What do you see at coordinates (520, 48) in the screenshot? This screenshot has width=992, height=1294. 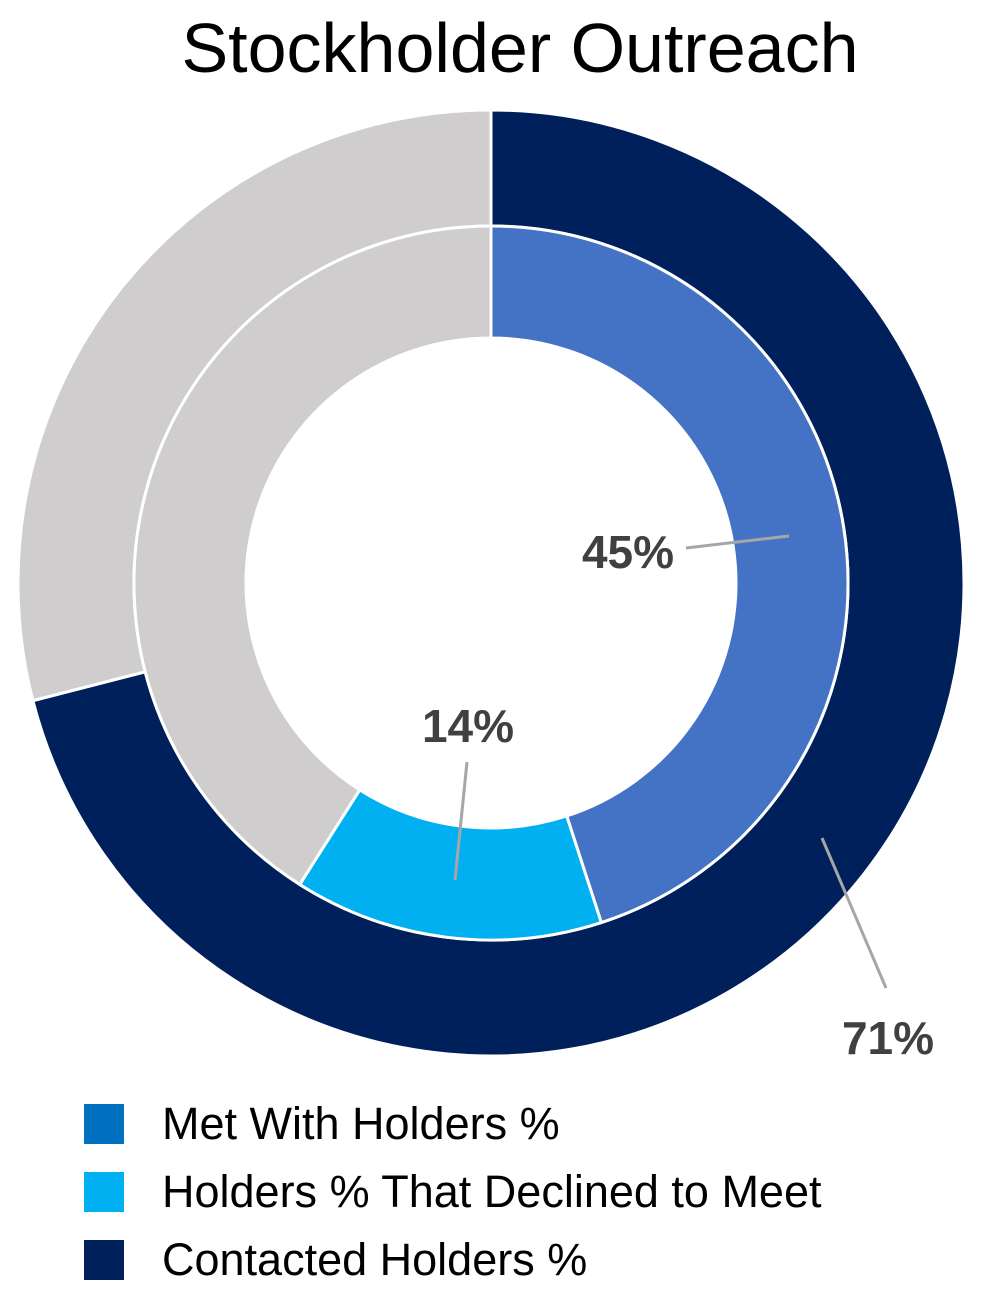 I see `chart-title: Stockholder Outreach` at bounding box center [520, 48].